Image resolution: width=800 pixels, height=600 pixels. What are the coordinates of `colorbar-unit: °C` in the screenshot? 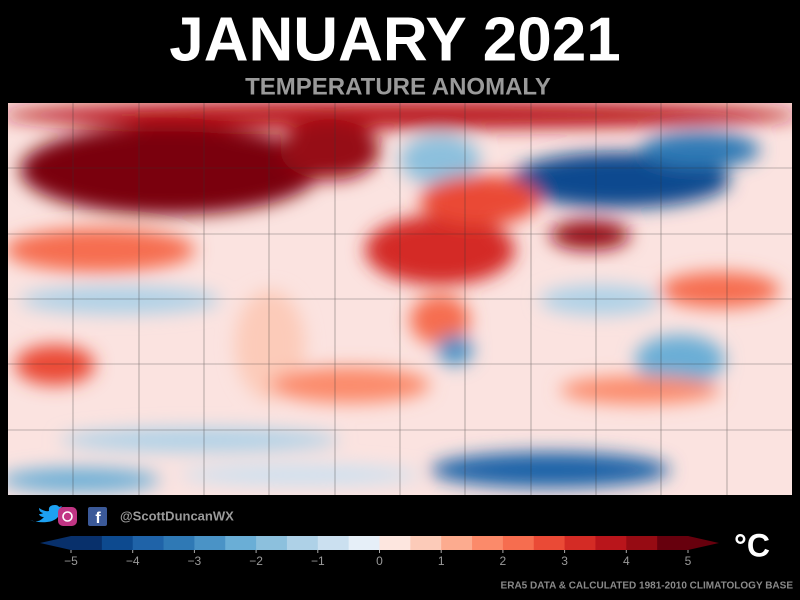 It's located at (752, 545).